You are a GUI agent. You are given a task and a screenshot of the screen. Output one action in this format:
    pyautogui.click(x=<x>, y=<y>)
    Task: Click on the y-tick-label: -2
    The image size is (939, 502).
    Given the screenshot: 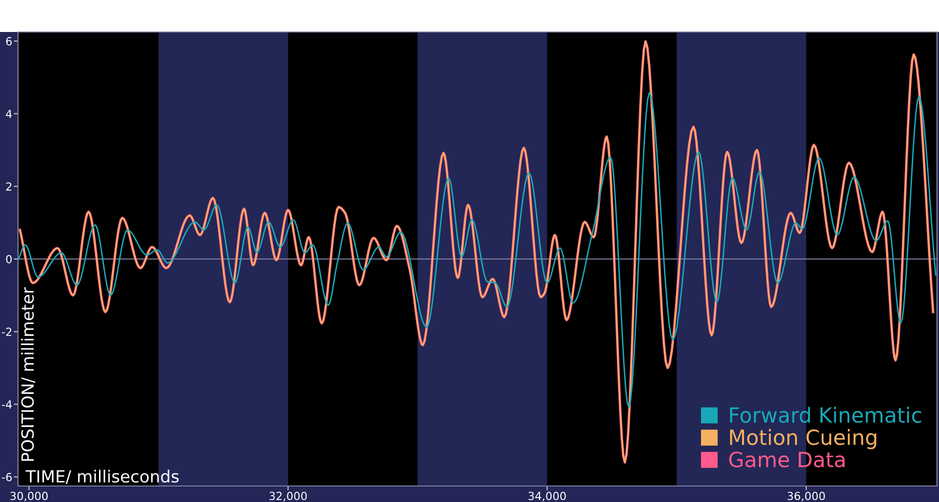 What is the action you would take?
    pyautogui.click(x=7, y=332)
    